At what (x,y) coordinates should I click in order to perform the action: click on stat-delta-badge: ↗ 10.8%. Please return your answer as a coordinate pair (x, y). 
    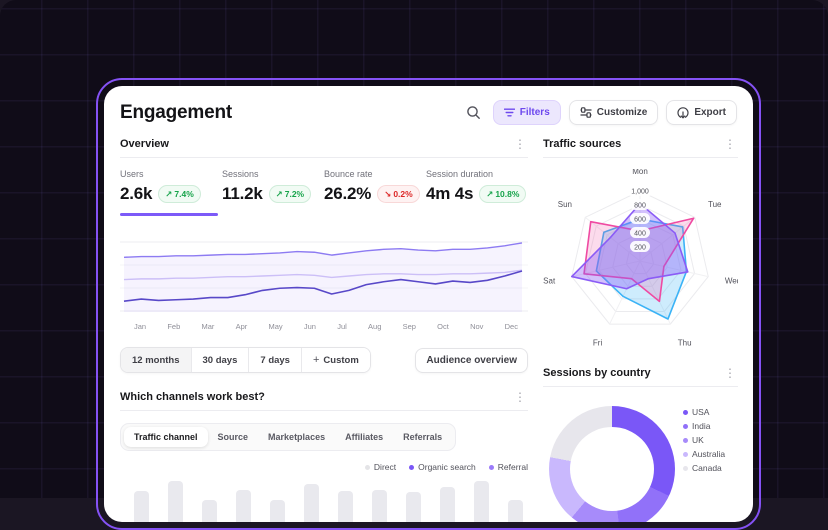
    Looking at the image, I should click on (503, 194).